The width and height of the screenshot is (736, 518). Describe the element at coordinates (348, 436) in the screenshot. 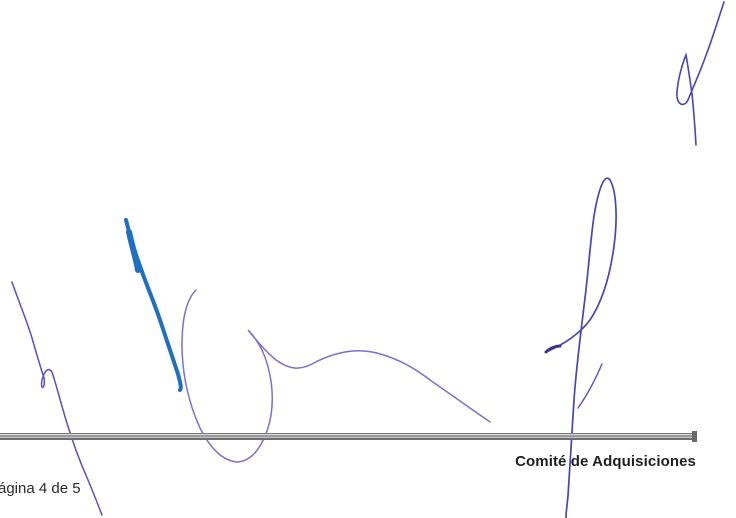

I see `footer-divider` at that location.